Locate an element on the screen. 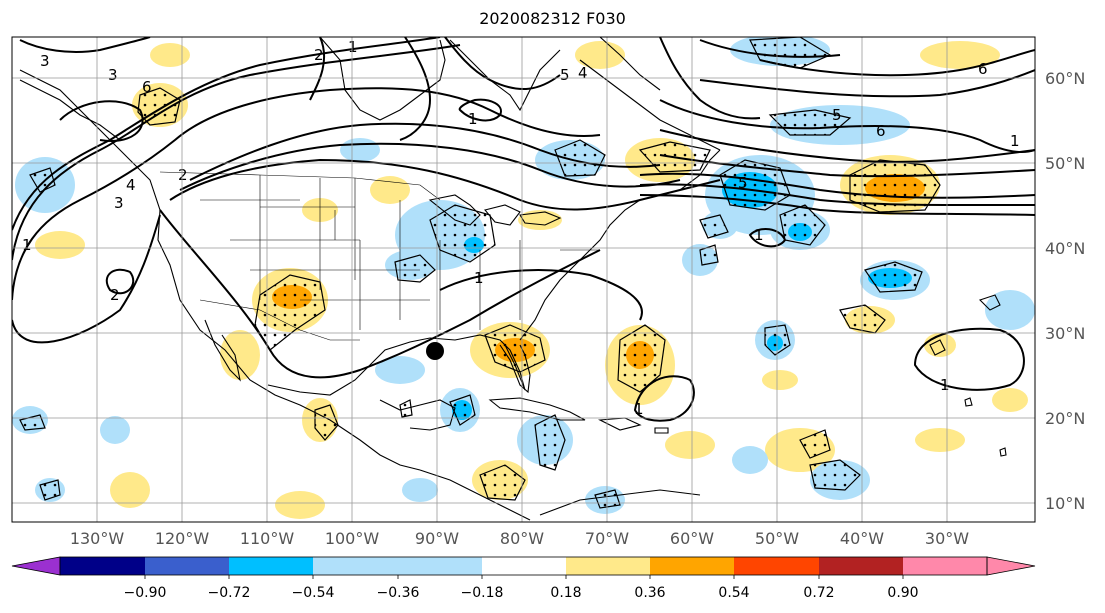  lon-tick-label: 120°W is located at coordinates (182, 538).